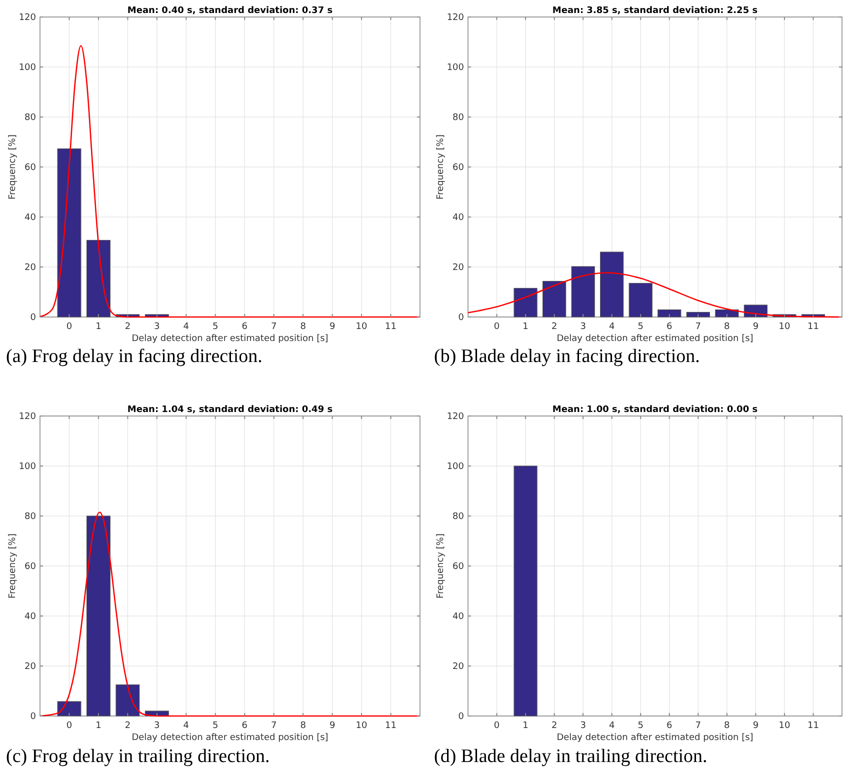 The image size is (845, 774). What do you see at coordinates (230, 410) in the screenshot?
I see `chart-title: Mean: 1.04 s, standard deviation: 0.49 s` at bounding box center [230, 410].